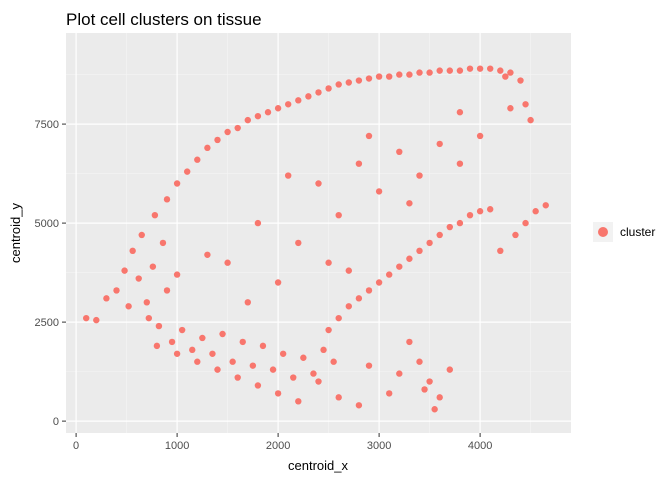 The height and width of the screenshot is (480, 672). I want to click on legend: cluster, so click(624, 232).